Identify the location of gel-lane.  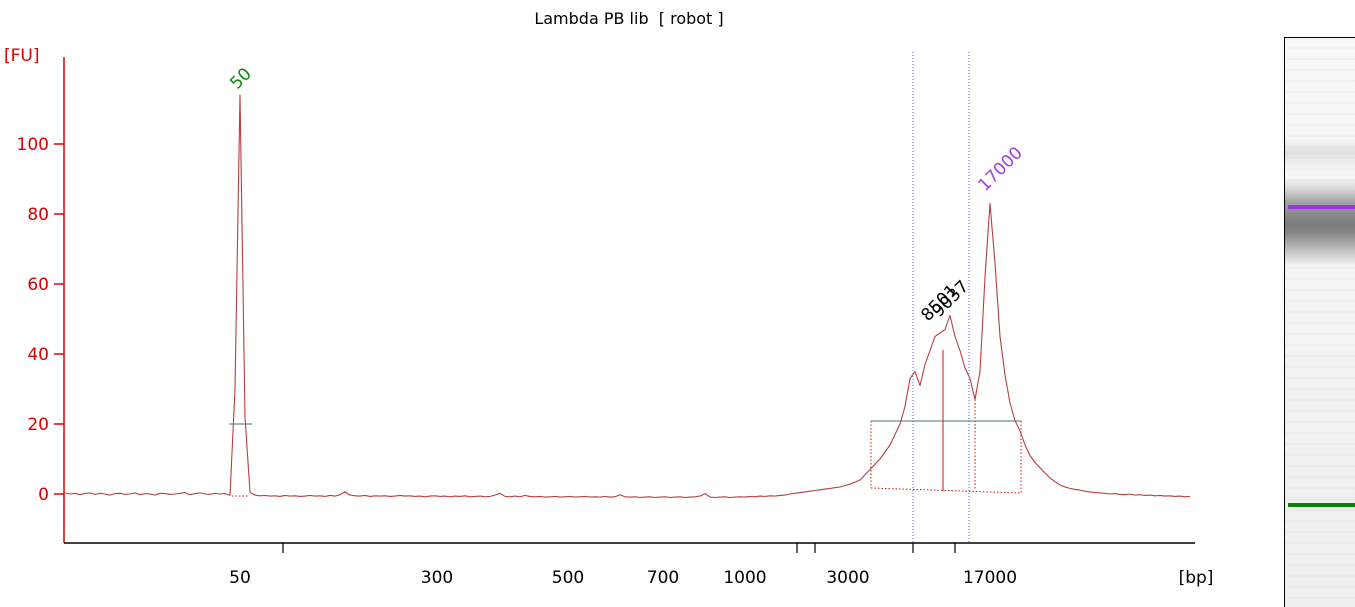
(1319, 322).